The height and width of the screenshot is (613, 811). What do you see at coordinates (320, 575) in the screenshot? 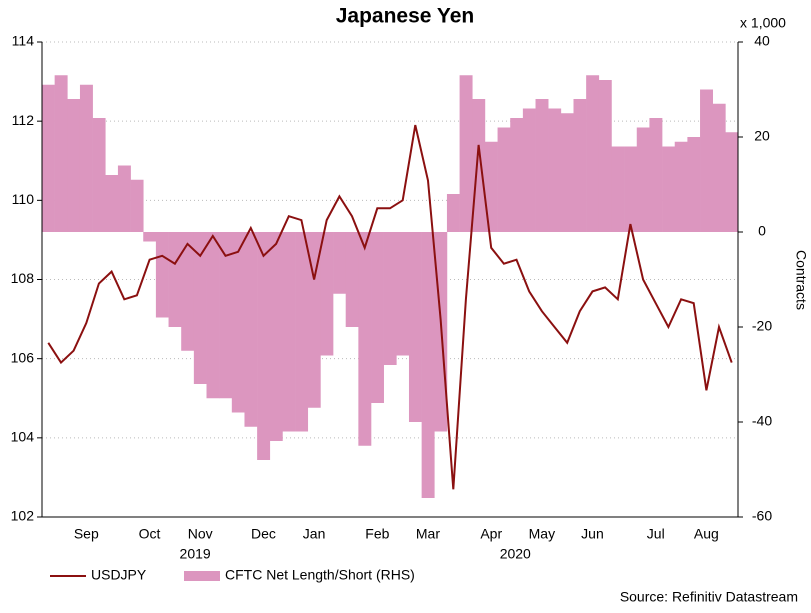
I see `legend-label: CFTC Net Length/Short (RHS)` at bounding box center [320, 575].